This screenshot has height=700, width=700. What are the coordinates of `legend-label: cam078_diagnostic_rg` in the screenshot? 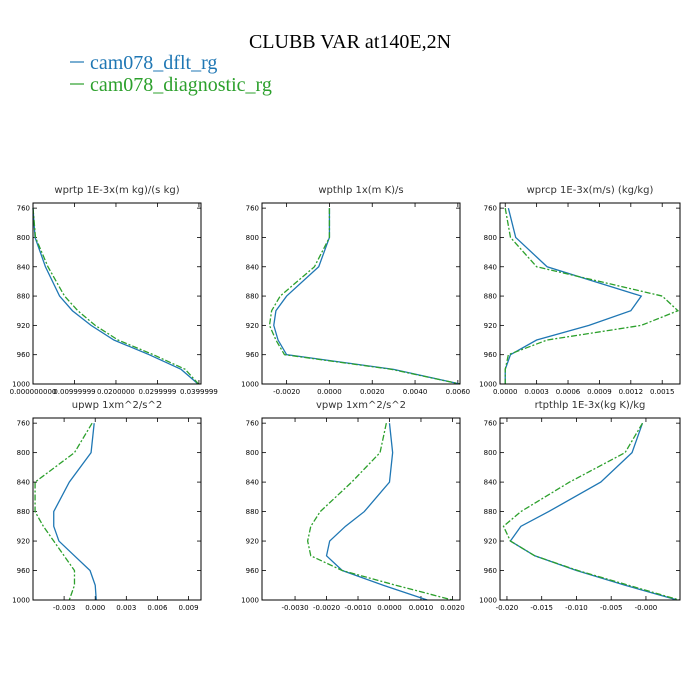 It's located at (181, 85).